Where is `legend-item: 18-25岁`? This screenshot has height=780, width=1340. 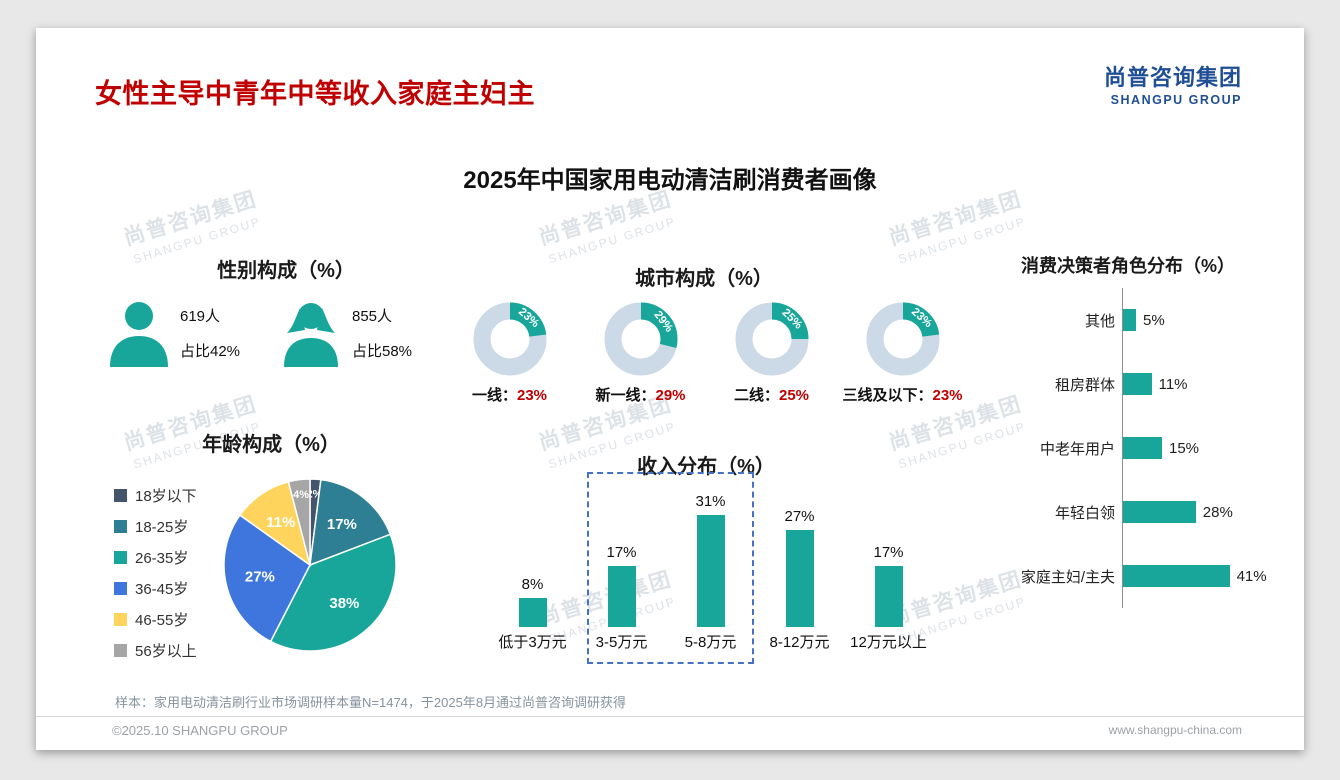
legend-item: 18-25岁 is located at coordinates (155, 526).